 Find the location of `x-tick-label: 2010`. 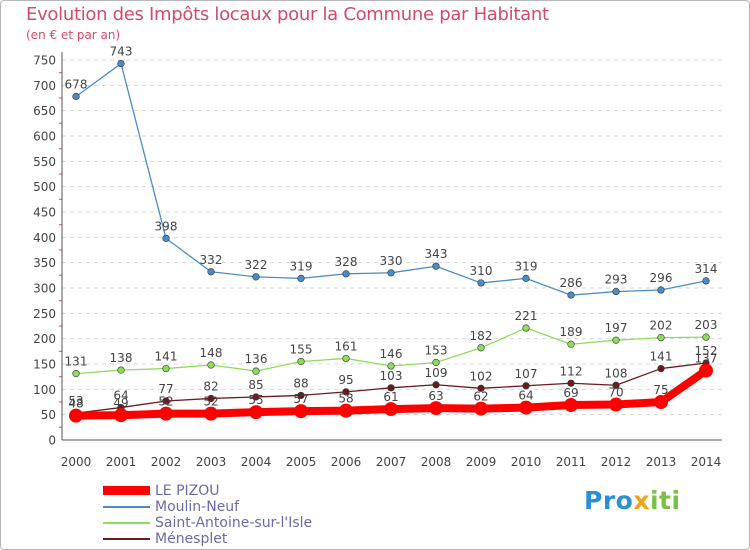

x-tick-label: 2010 is located at coordinates (526, 462).